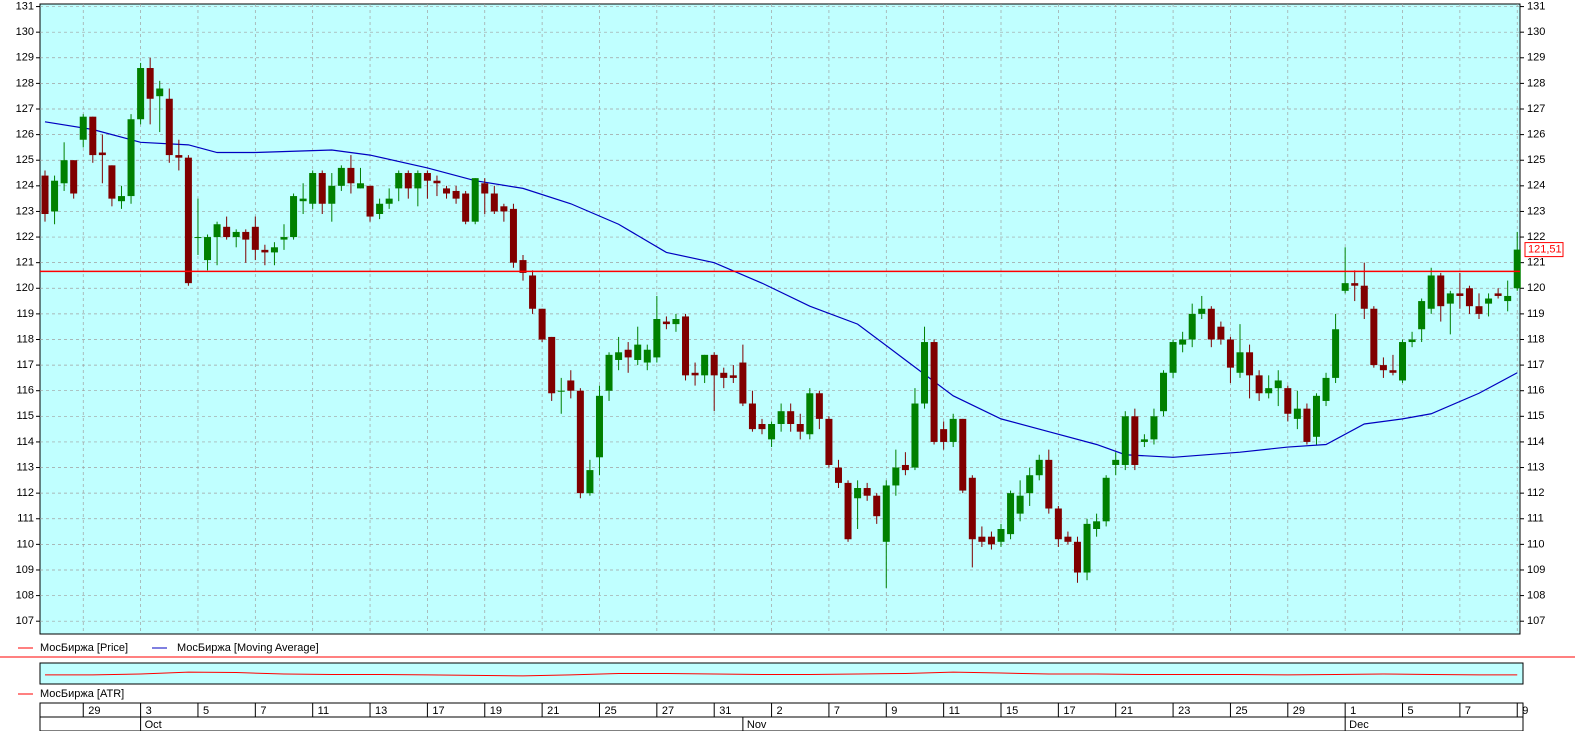 The image size is (1575, 736). Describe the element at coordinates (25, 467) in the screenshot. I see `y-tick-label: 113` at that location.